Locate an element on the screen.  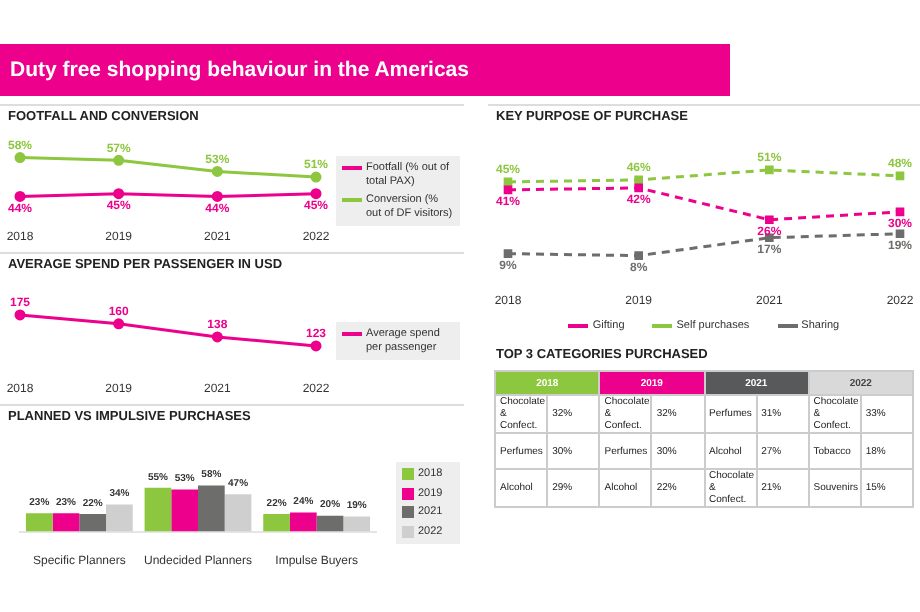
text: Duty free shopping behaviour in the Americas is located at coordinates (239, 70).